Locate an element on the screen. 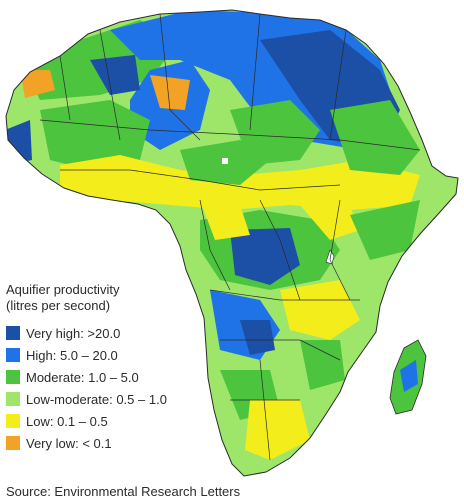  madagascar is located at coordinates (408, 377).